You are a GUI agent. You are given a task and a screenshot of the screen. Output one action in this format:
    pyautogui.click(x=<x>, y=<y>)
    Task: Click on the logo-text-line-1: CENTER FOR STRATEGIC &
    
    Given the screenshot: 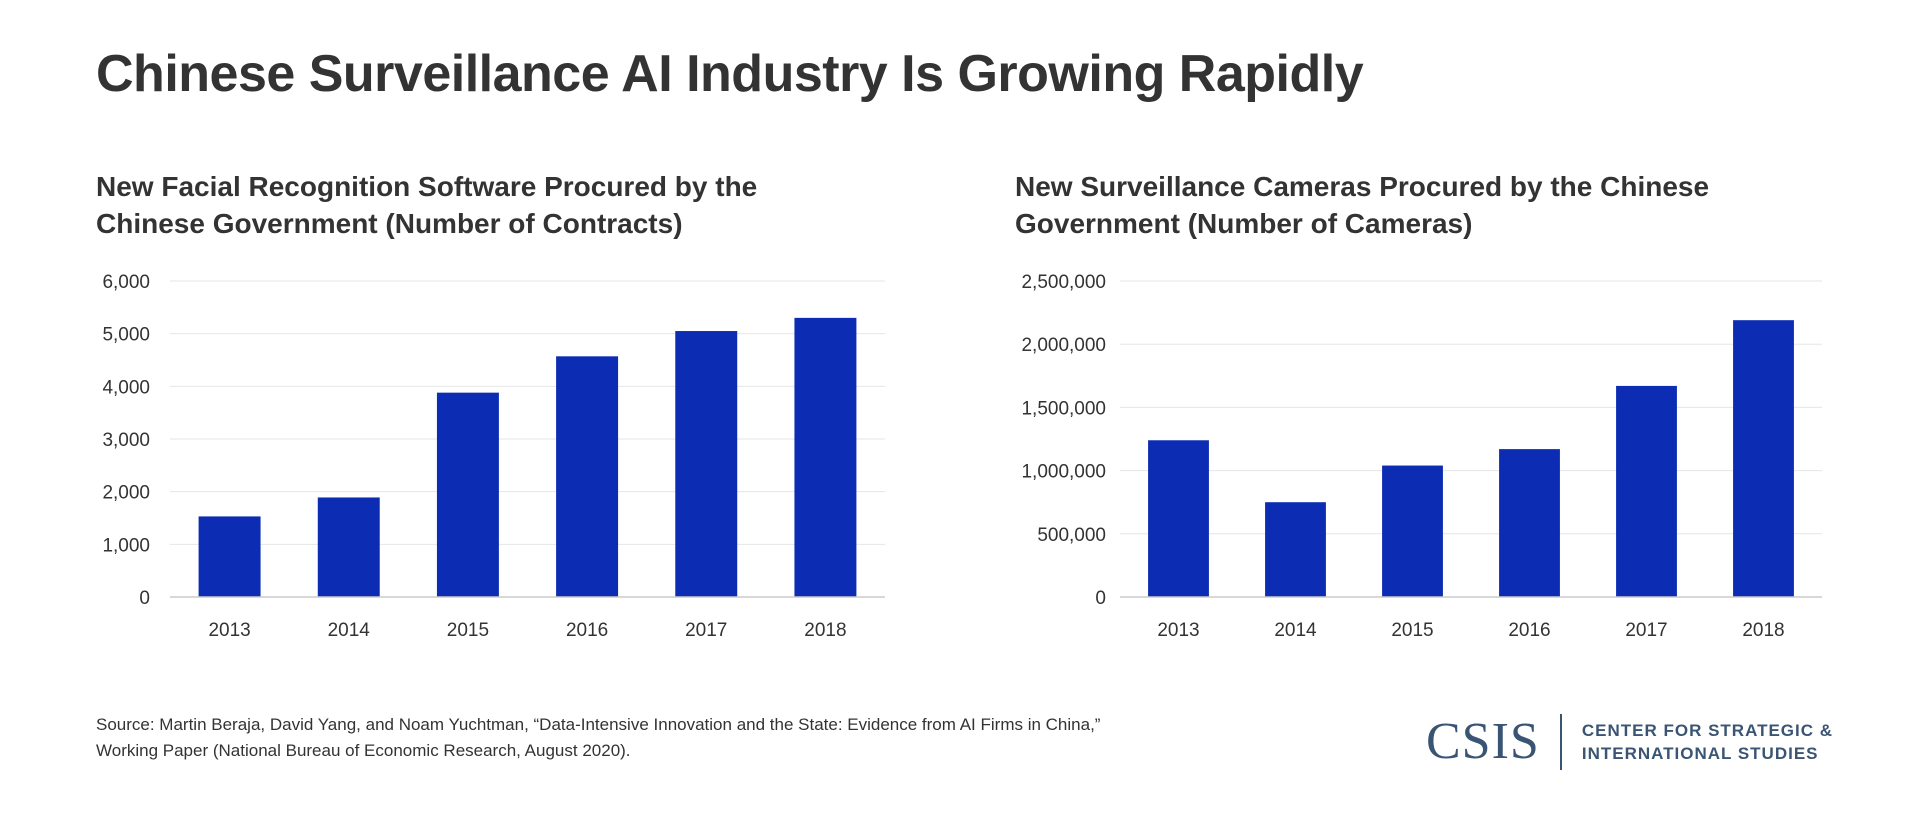 What is the action you would take?
    pyautogui.click(x=1707, y=730)
    